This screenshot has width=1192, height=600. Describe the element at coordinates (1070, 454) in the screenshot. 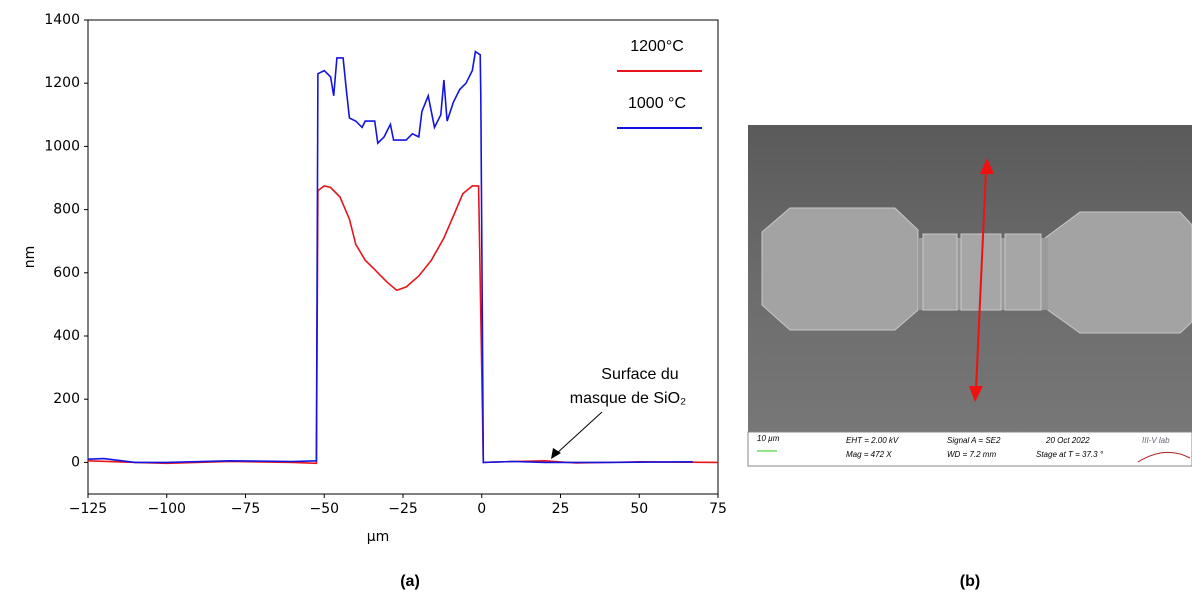

I see `info: Stage at T = 37.3 °` at that location.